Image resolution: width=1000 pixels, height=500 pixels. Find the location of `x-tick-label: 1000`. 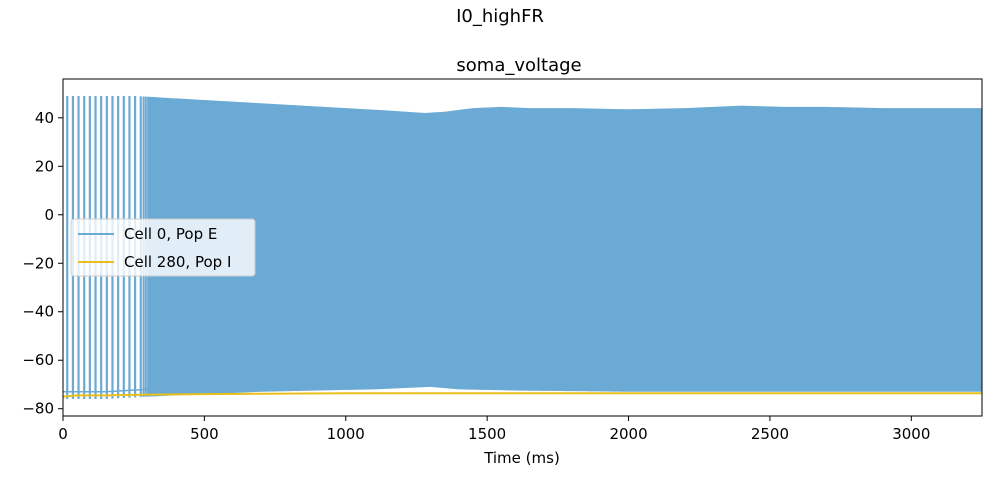

x-tick-label: 1000 is located at coordinates (346, 434).